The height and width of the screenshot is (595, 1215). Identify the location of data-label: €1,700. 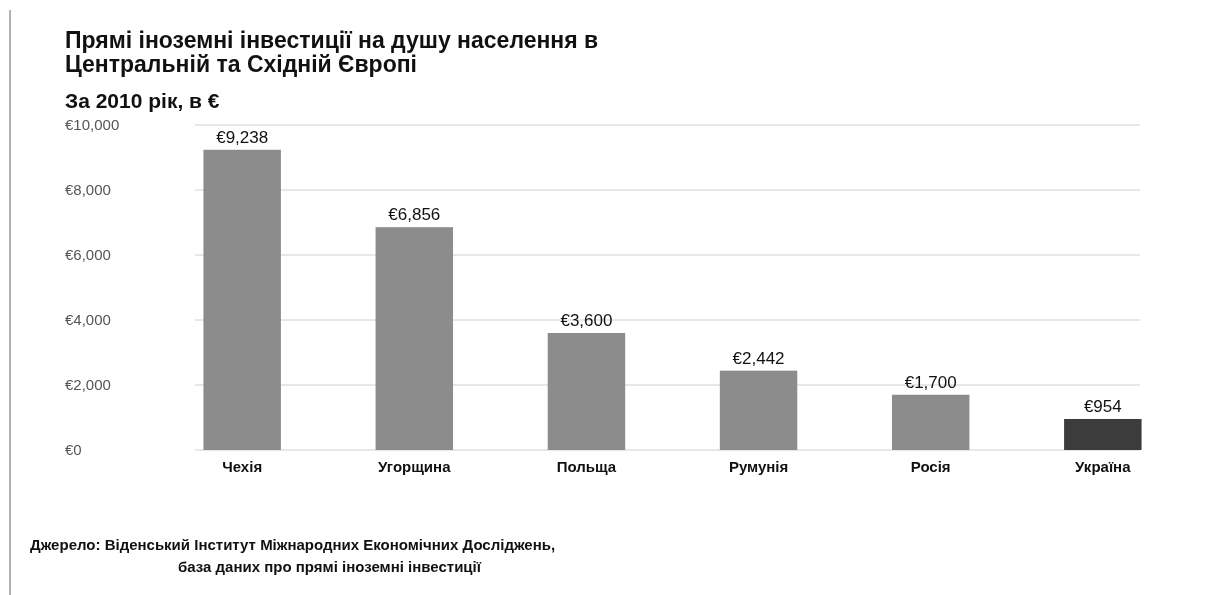
(930, 382).